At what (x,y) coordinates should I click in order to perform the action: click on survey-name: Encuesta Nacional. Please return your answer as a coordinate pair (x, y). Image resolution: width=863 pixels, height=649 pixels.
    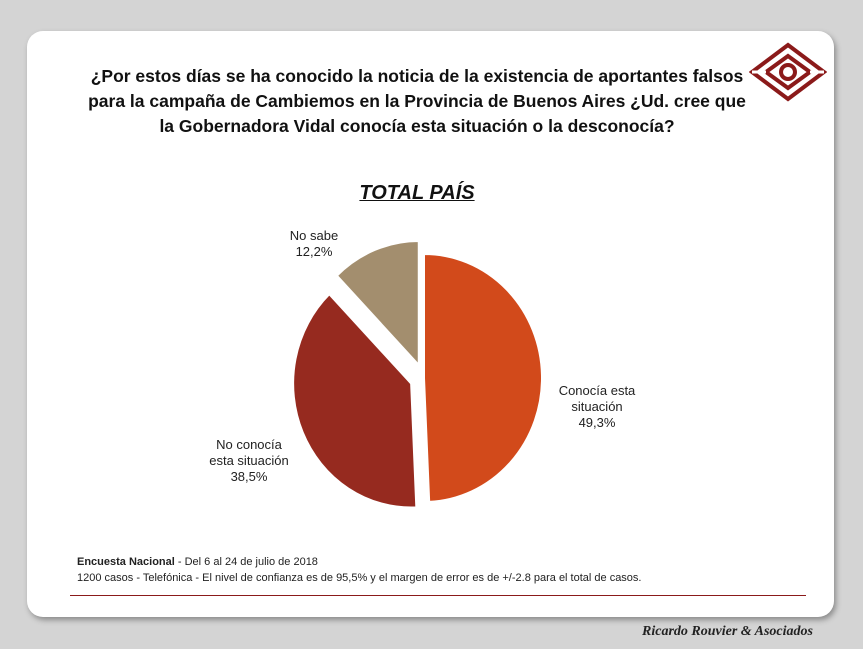
    Looking at the image, I should click on (126, 562).